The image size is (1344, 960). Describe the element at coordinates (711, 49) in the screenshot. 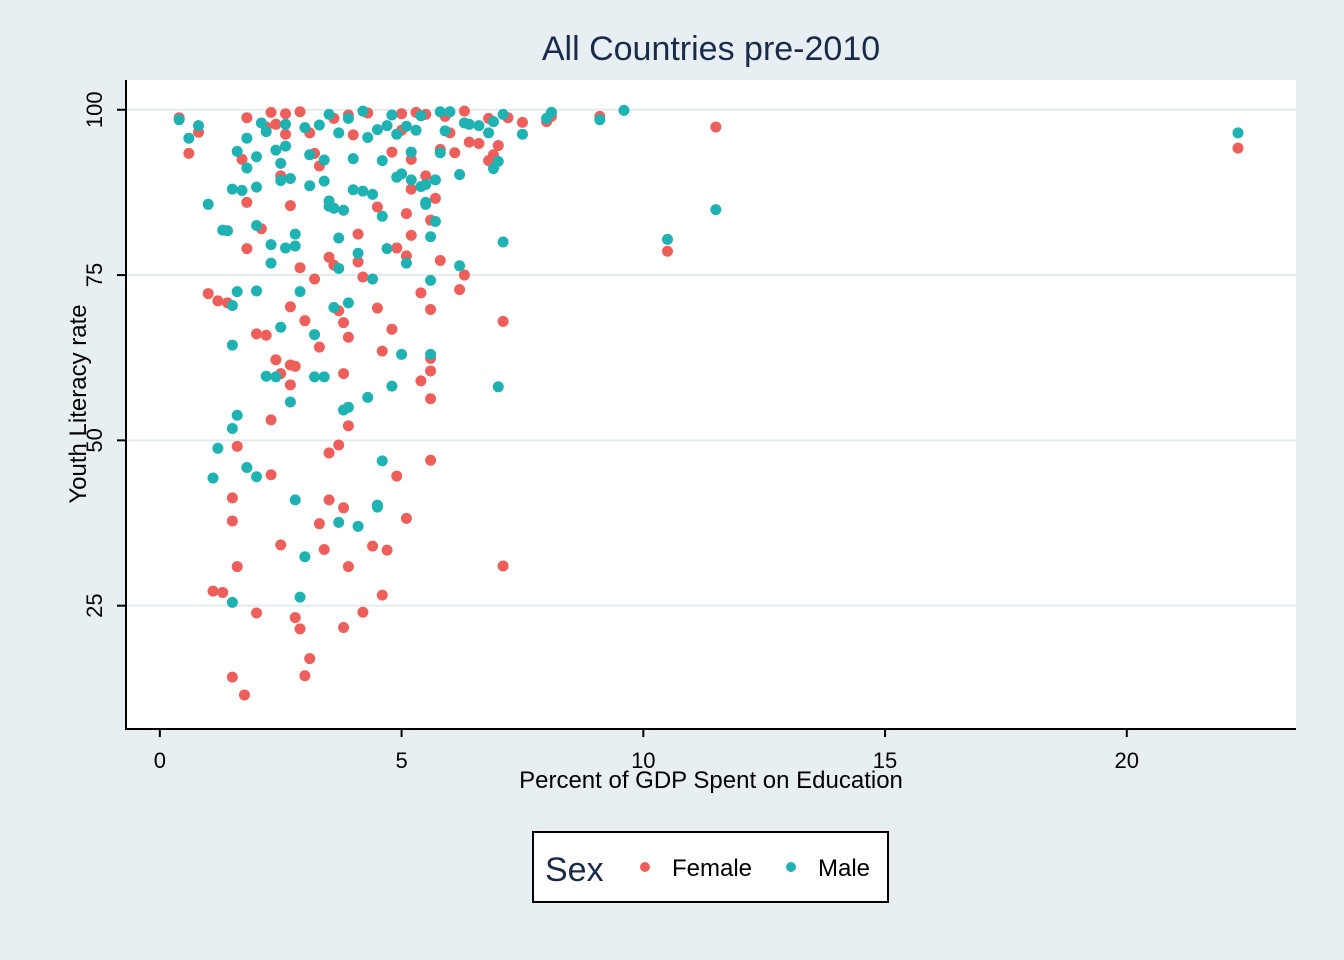

I see `chart-title: All Countries pre-2010` at that location.